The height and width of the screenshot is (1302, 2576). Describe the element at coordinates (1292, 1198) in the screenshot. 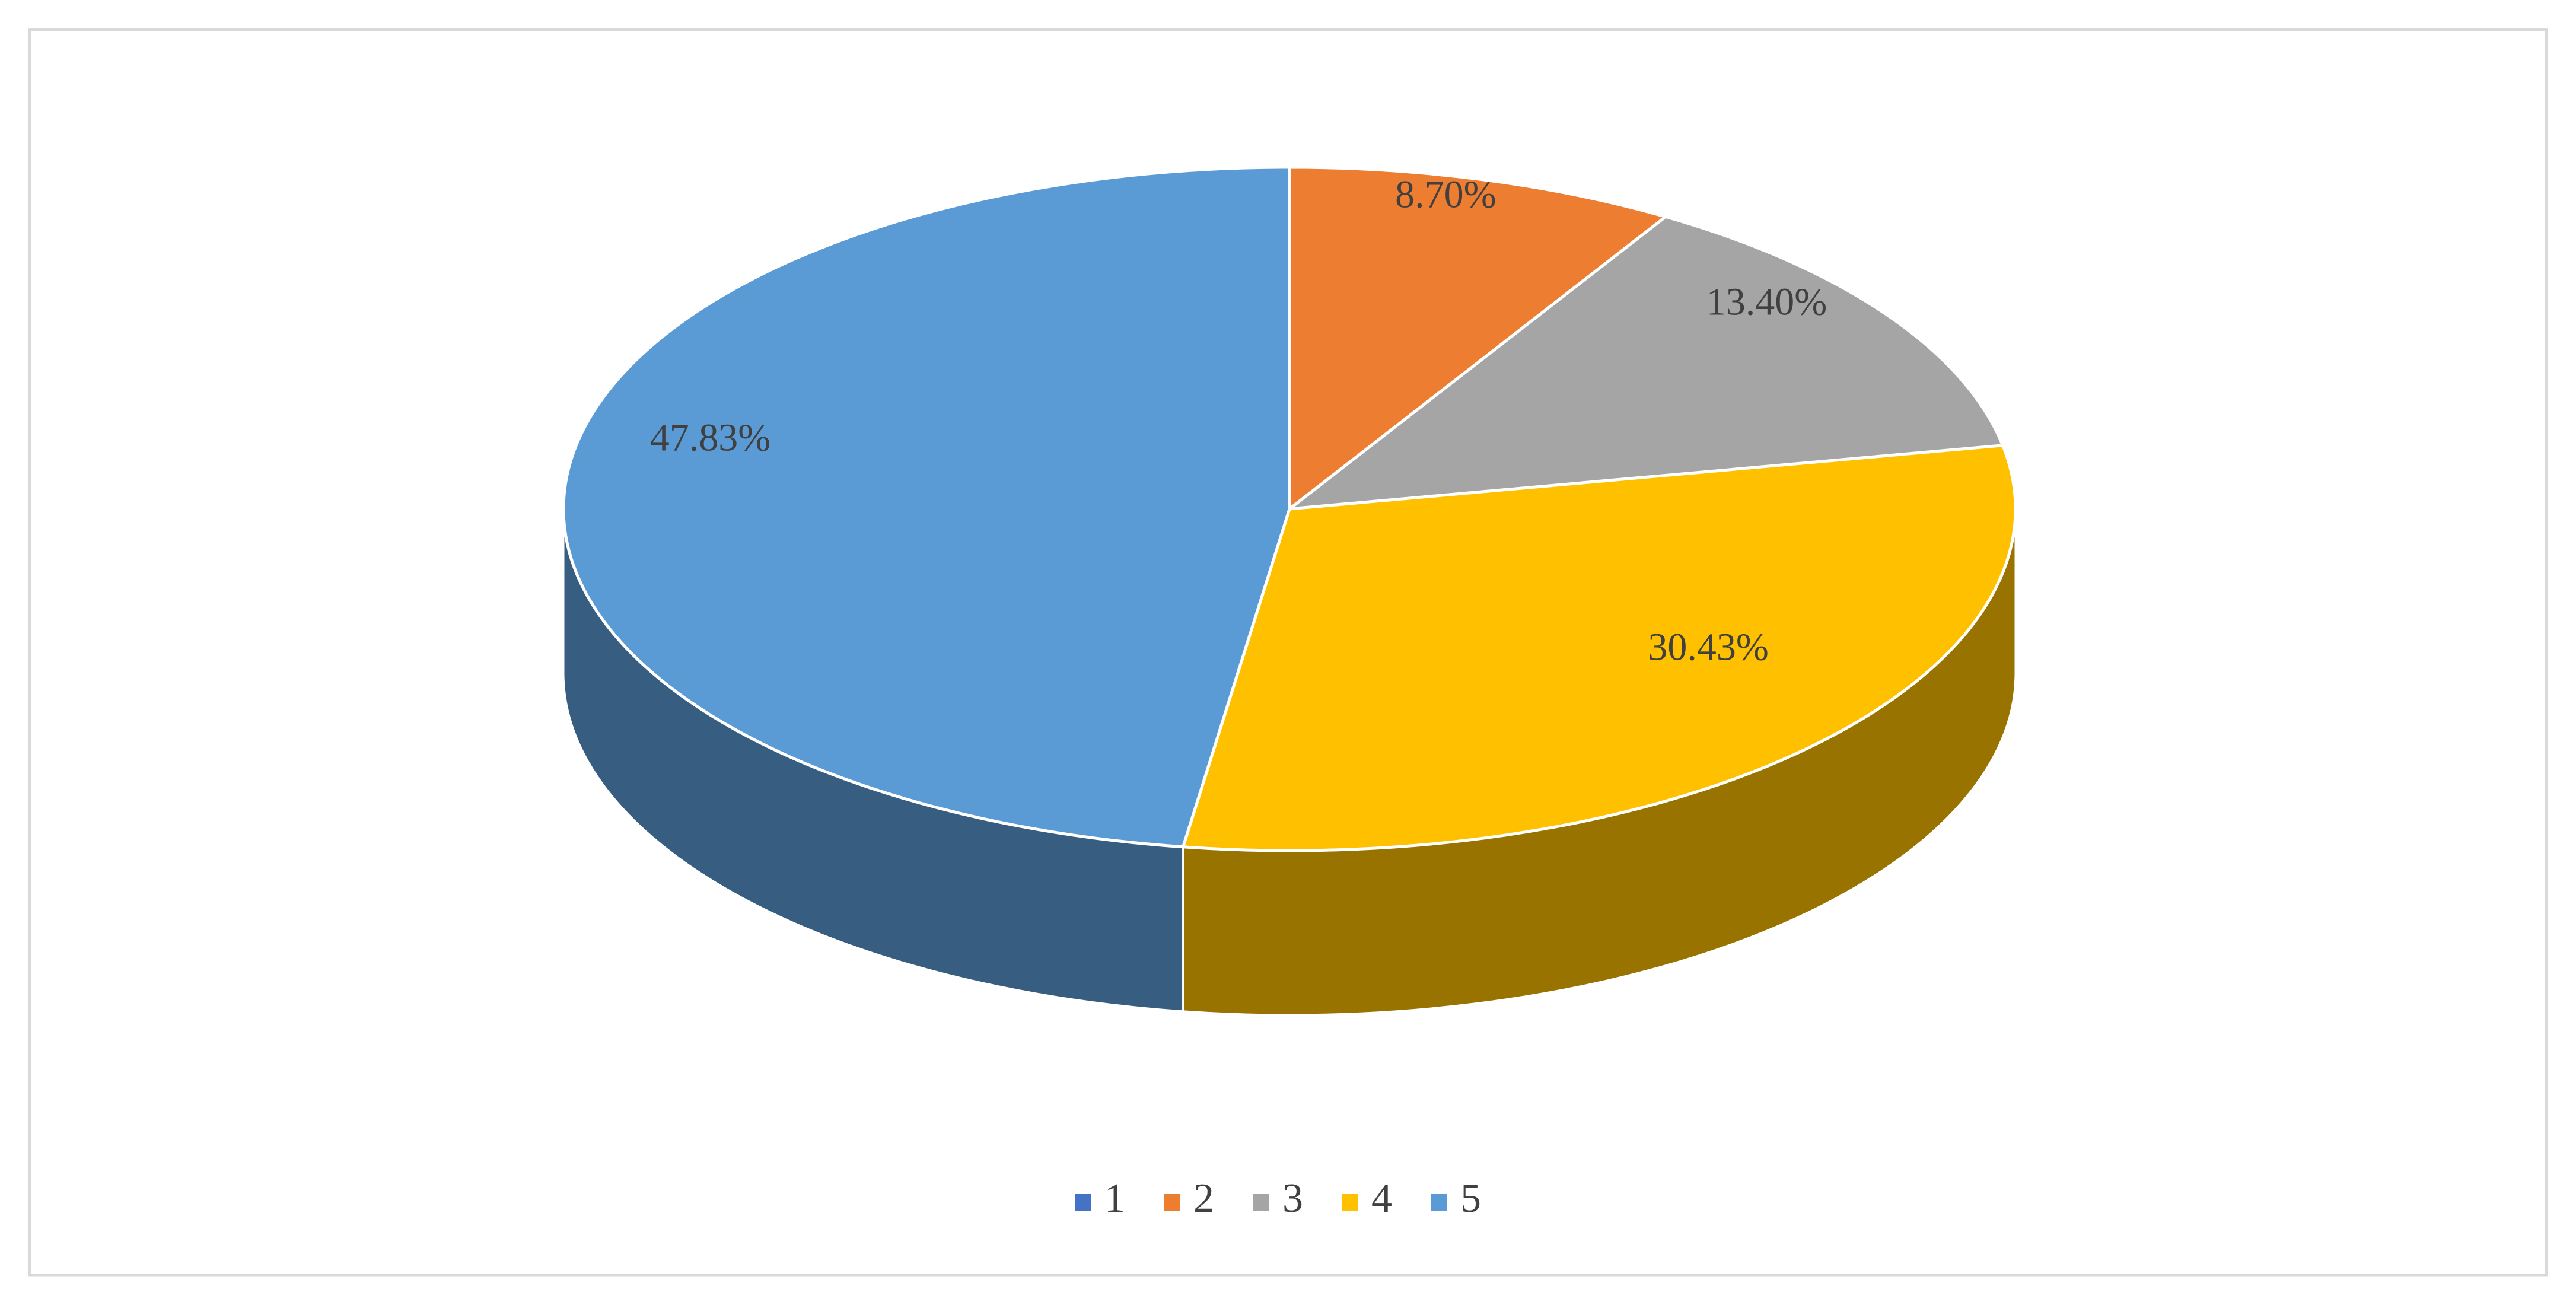

I see `legend-label: 3` at that location.